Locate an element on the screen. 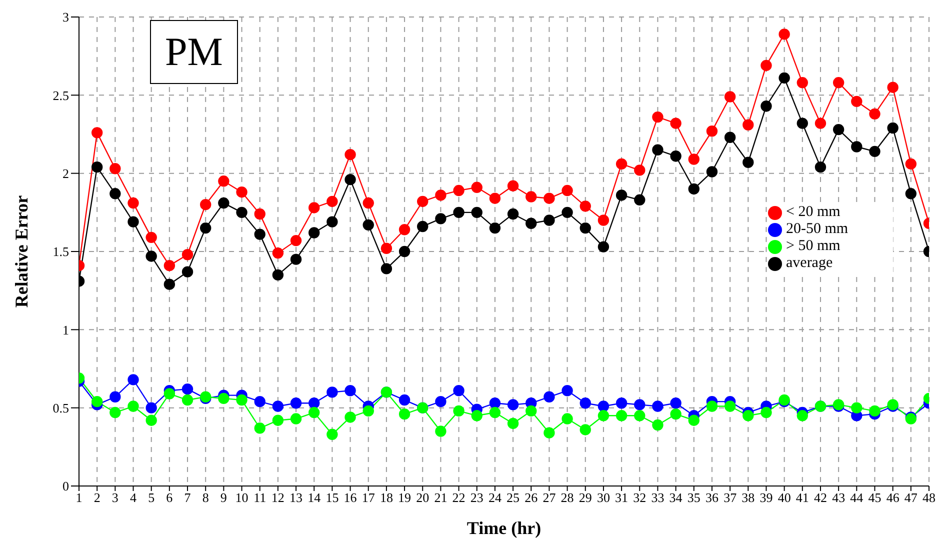 The width and height of the screenshot is (945, 538). x-tick-label: 20 is located at coordinates (423, 498).